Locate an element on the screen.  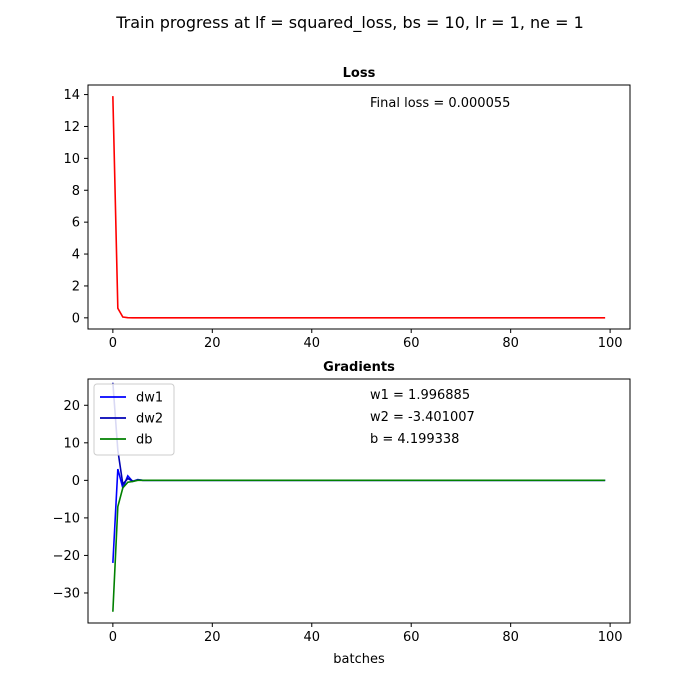
series-line-db is located at coordinates (359, 545).